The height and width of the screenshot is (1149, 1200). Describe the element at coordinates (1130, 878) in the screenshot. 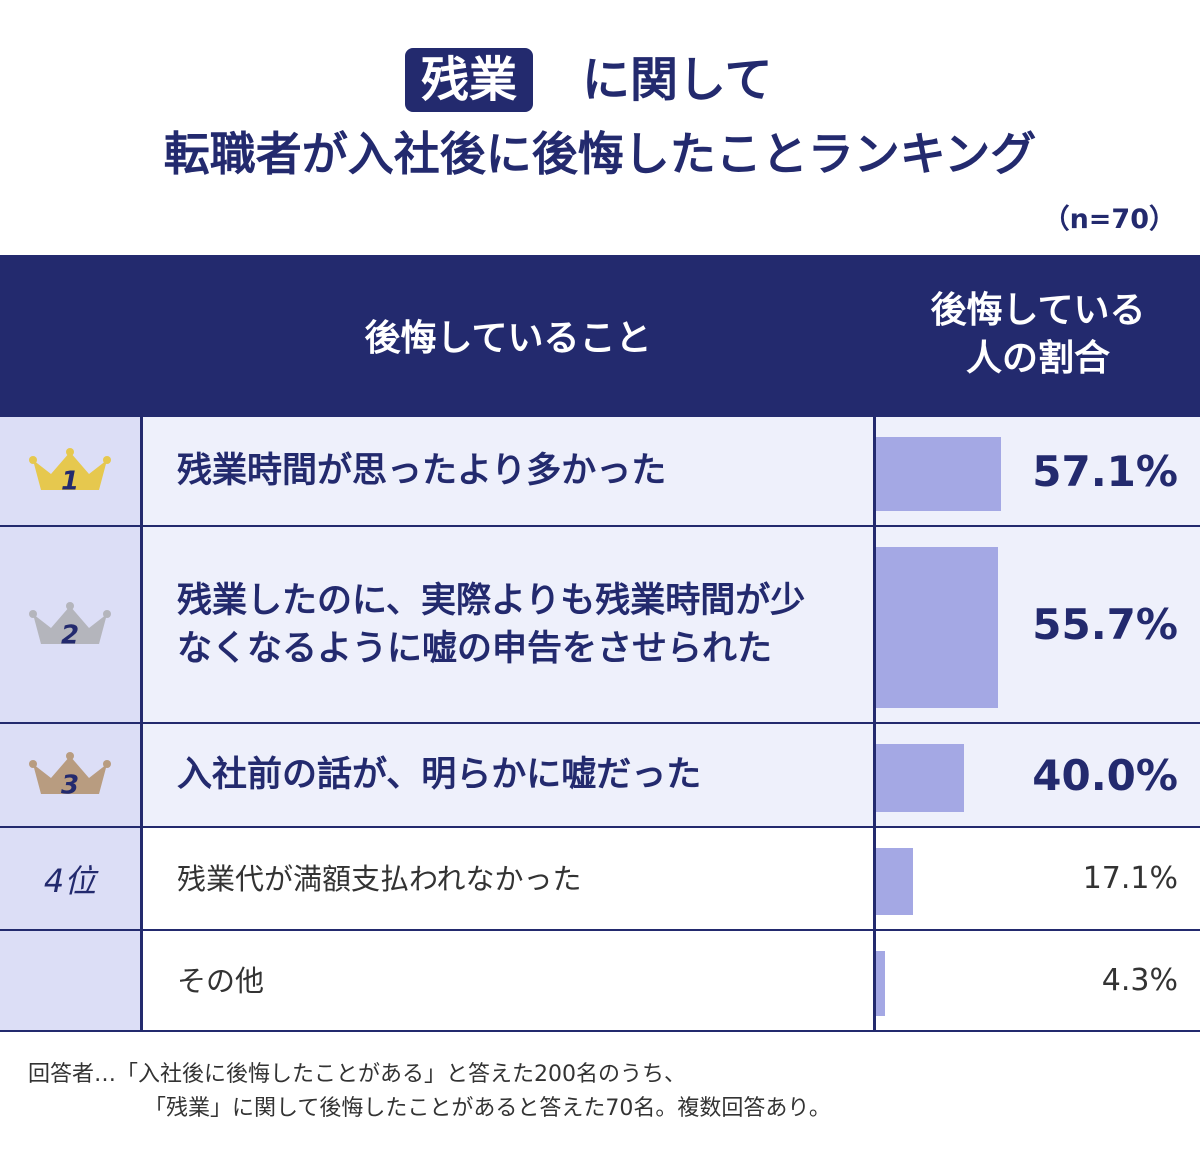

I see `value-label: 17.1%` at that location.